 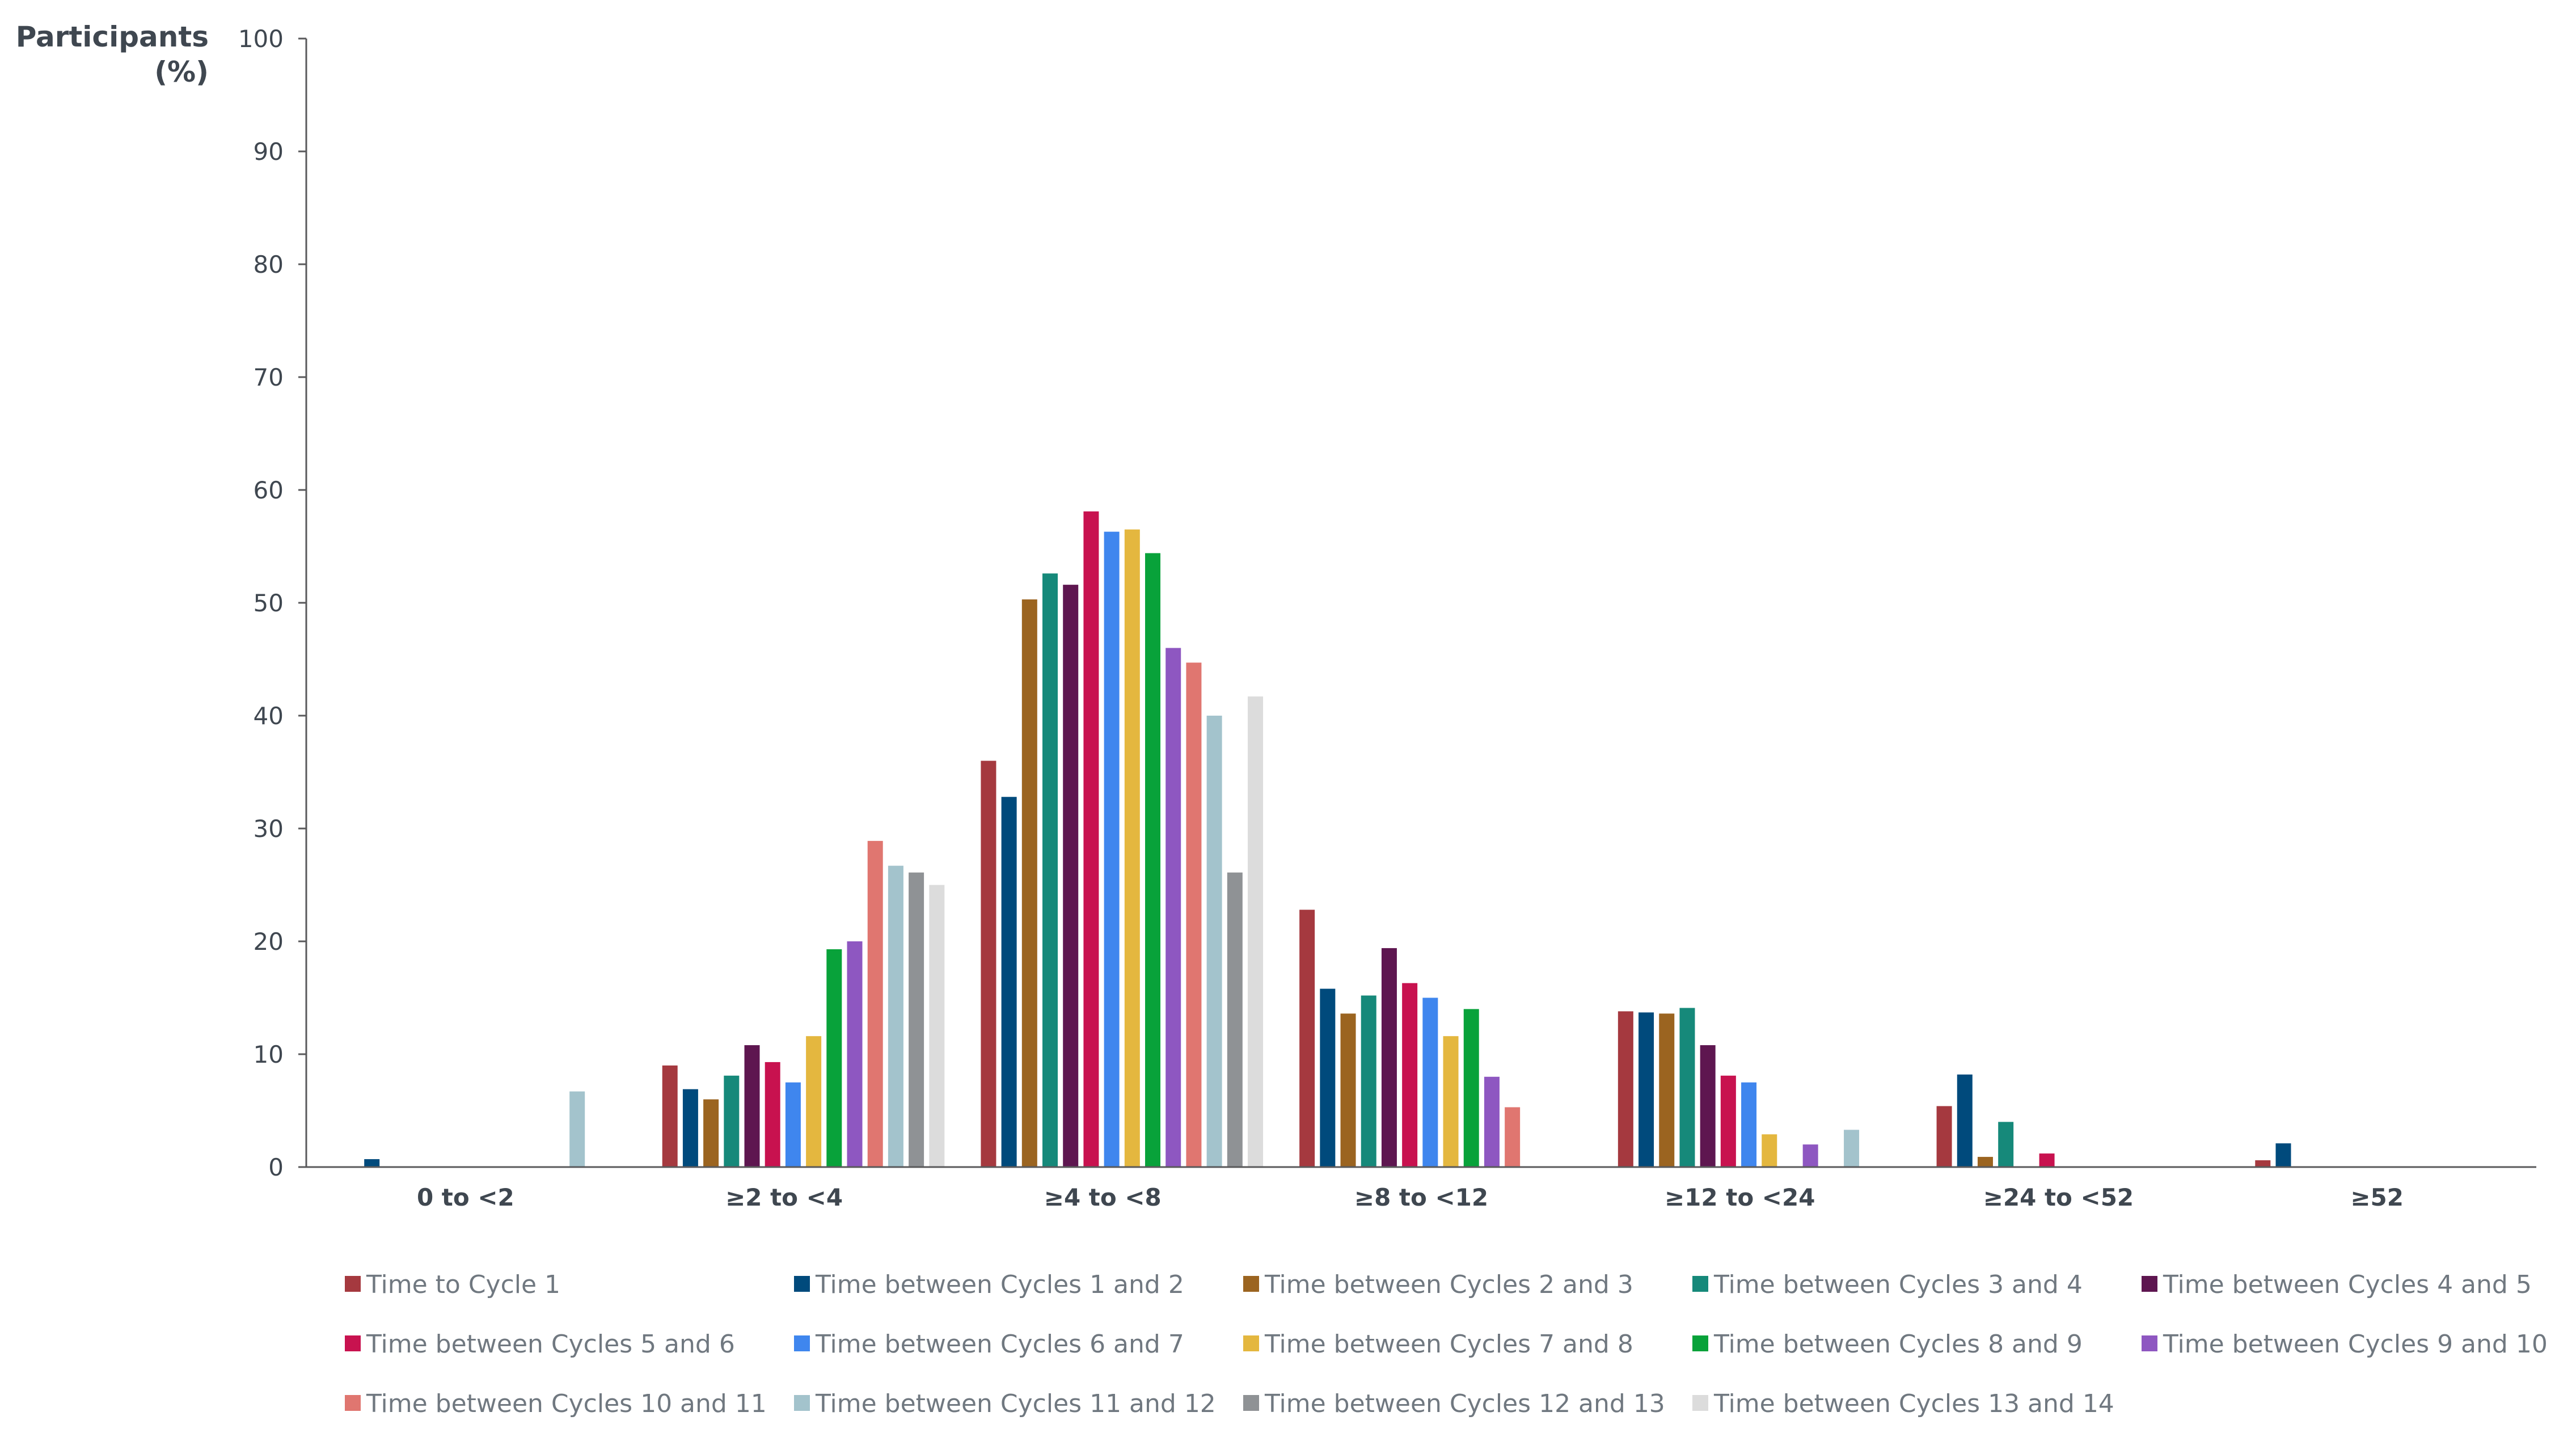 I want to click on legend-label: Time between Cycles 5 and 6, so click(x=550, y=1344).